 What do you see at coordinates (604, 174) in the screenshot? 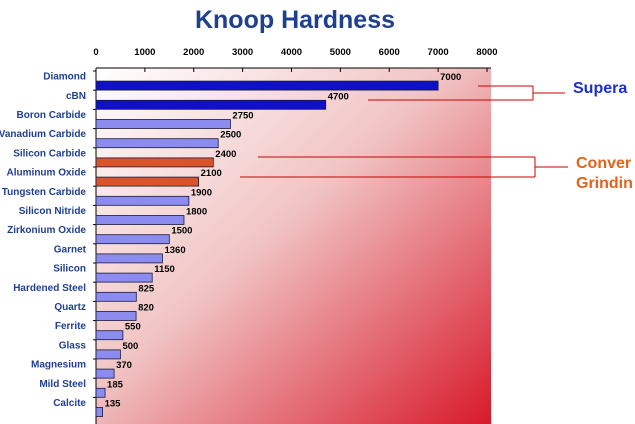
I see `annotation-conventional-grinding: Conver Grindin` at bounding box center [604, 174].